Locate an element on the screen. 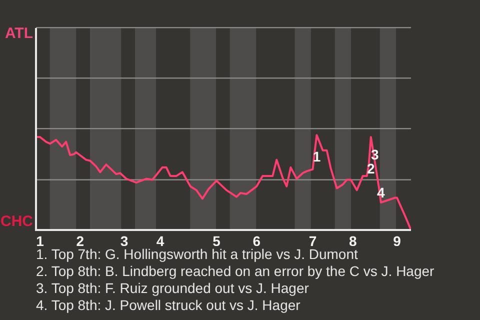  x-tick-label: 5 is located at coordinates (216, 240).